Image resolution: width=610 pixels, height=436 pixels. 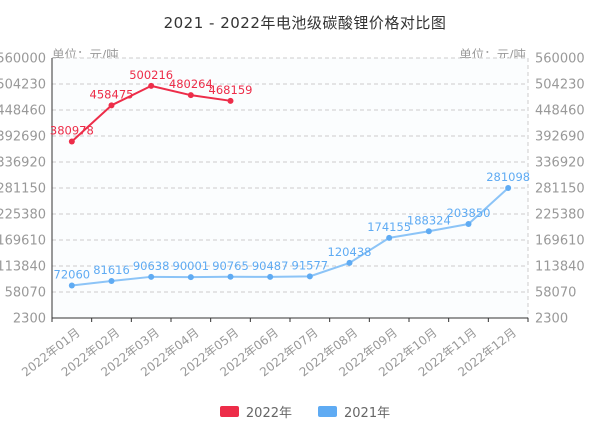 I want to click on svg-text: 72060, so click(x=72, y=274).